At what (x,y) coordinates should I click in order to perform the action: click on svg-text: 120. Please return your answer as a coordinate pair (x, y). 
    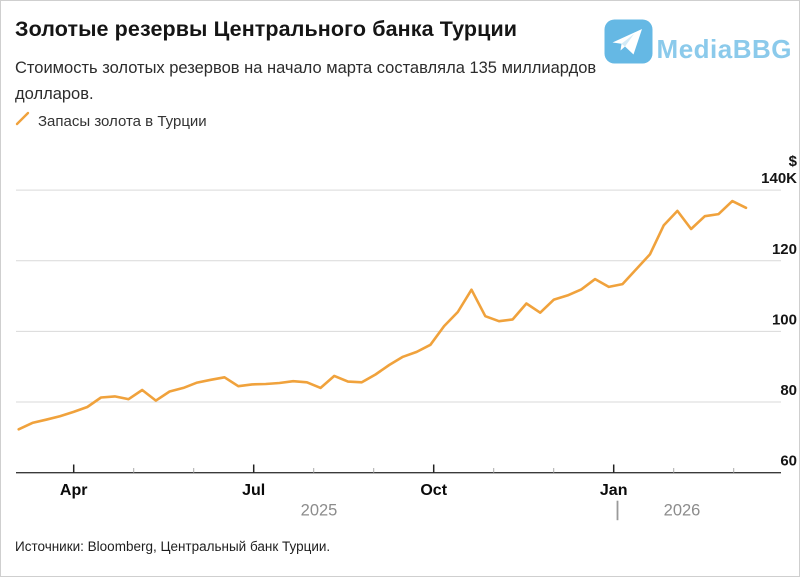
    Looking at the image, I should click on (784, 249).